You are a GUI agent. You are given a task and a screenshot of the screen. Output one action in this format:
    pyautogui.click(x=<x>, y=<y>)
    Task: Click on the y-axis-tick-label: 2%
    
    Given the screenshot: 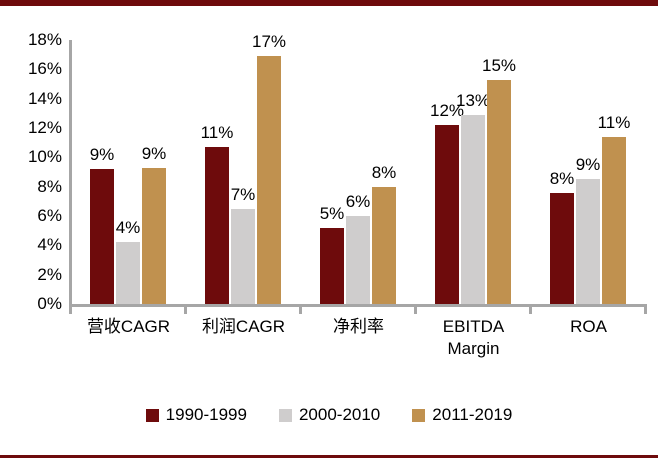 What is the action you would take?
    pyautogui.click(x=49, y=274)
    